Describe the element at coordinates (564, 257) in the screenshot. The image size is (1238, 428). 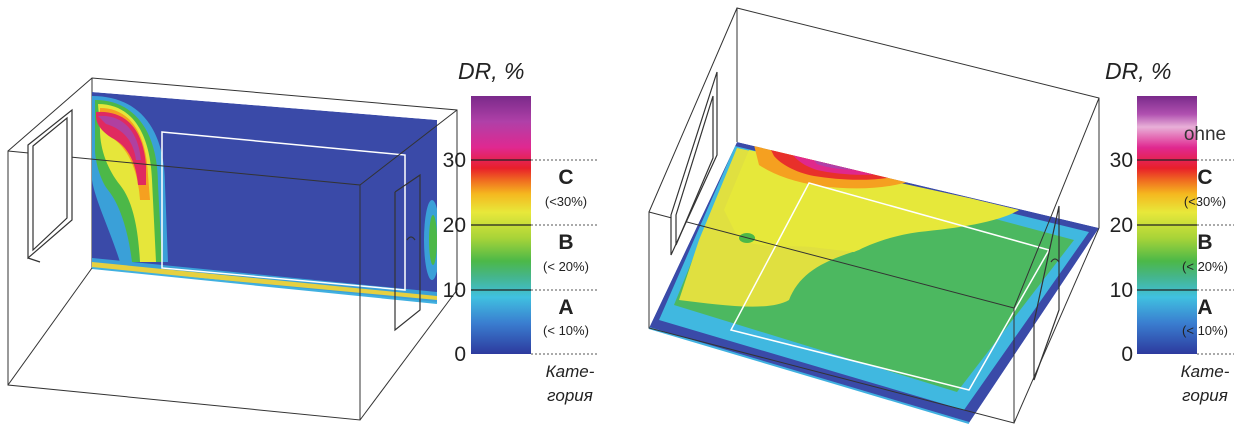
I see `scale-dividers` at that location.